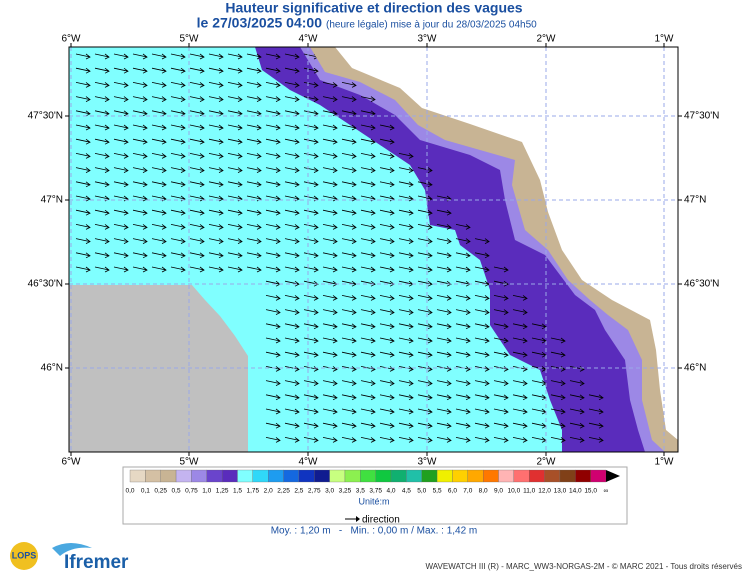 This screenshot has width=748, height=581. Describe the element at coordinates (544, 491) in the screenshot. I see `color-label: 12,0` at that location.